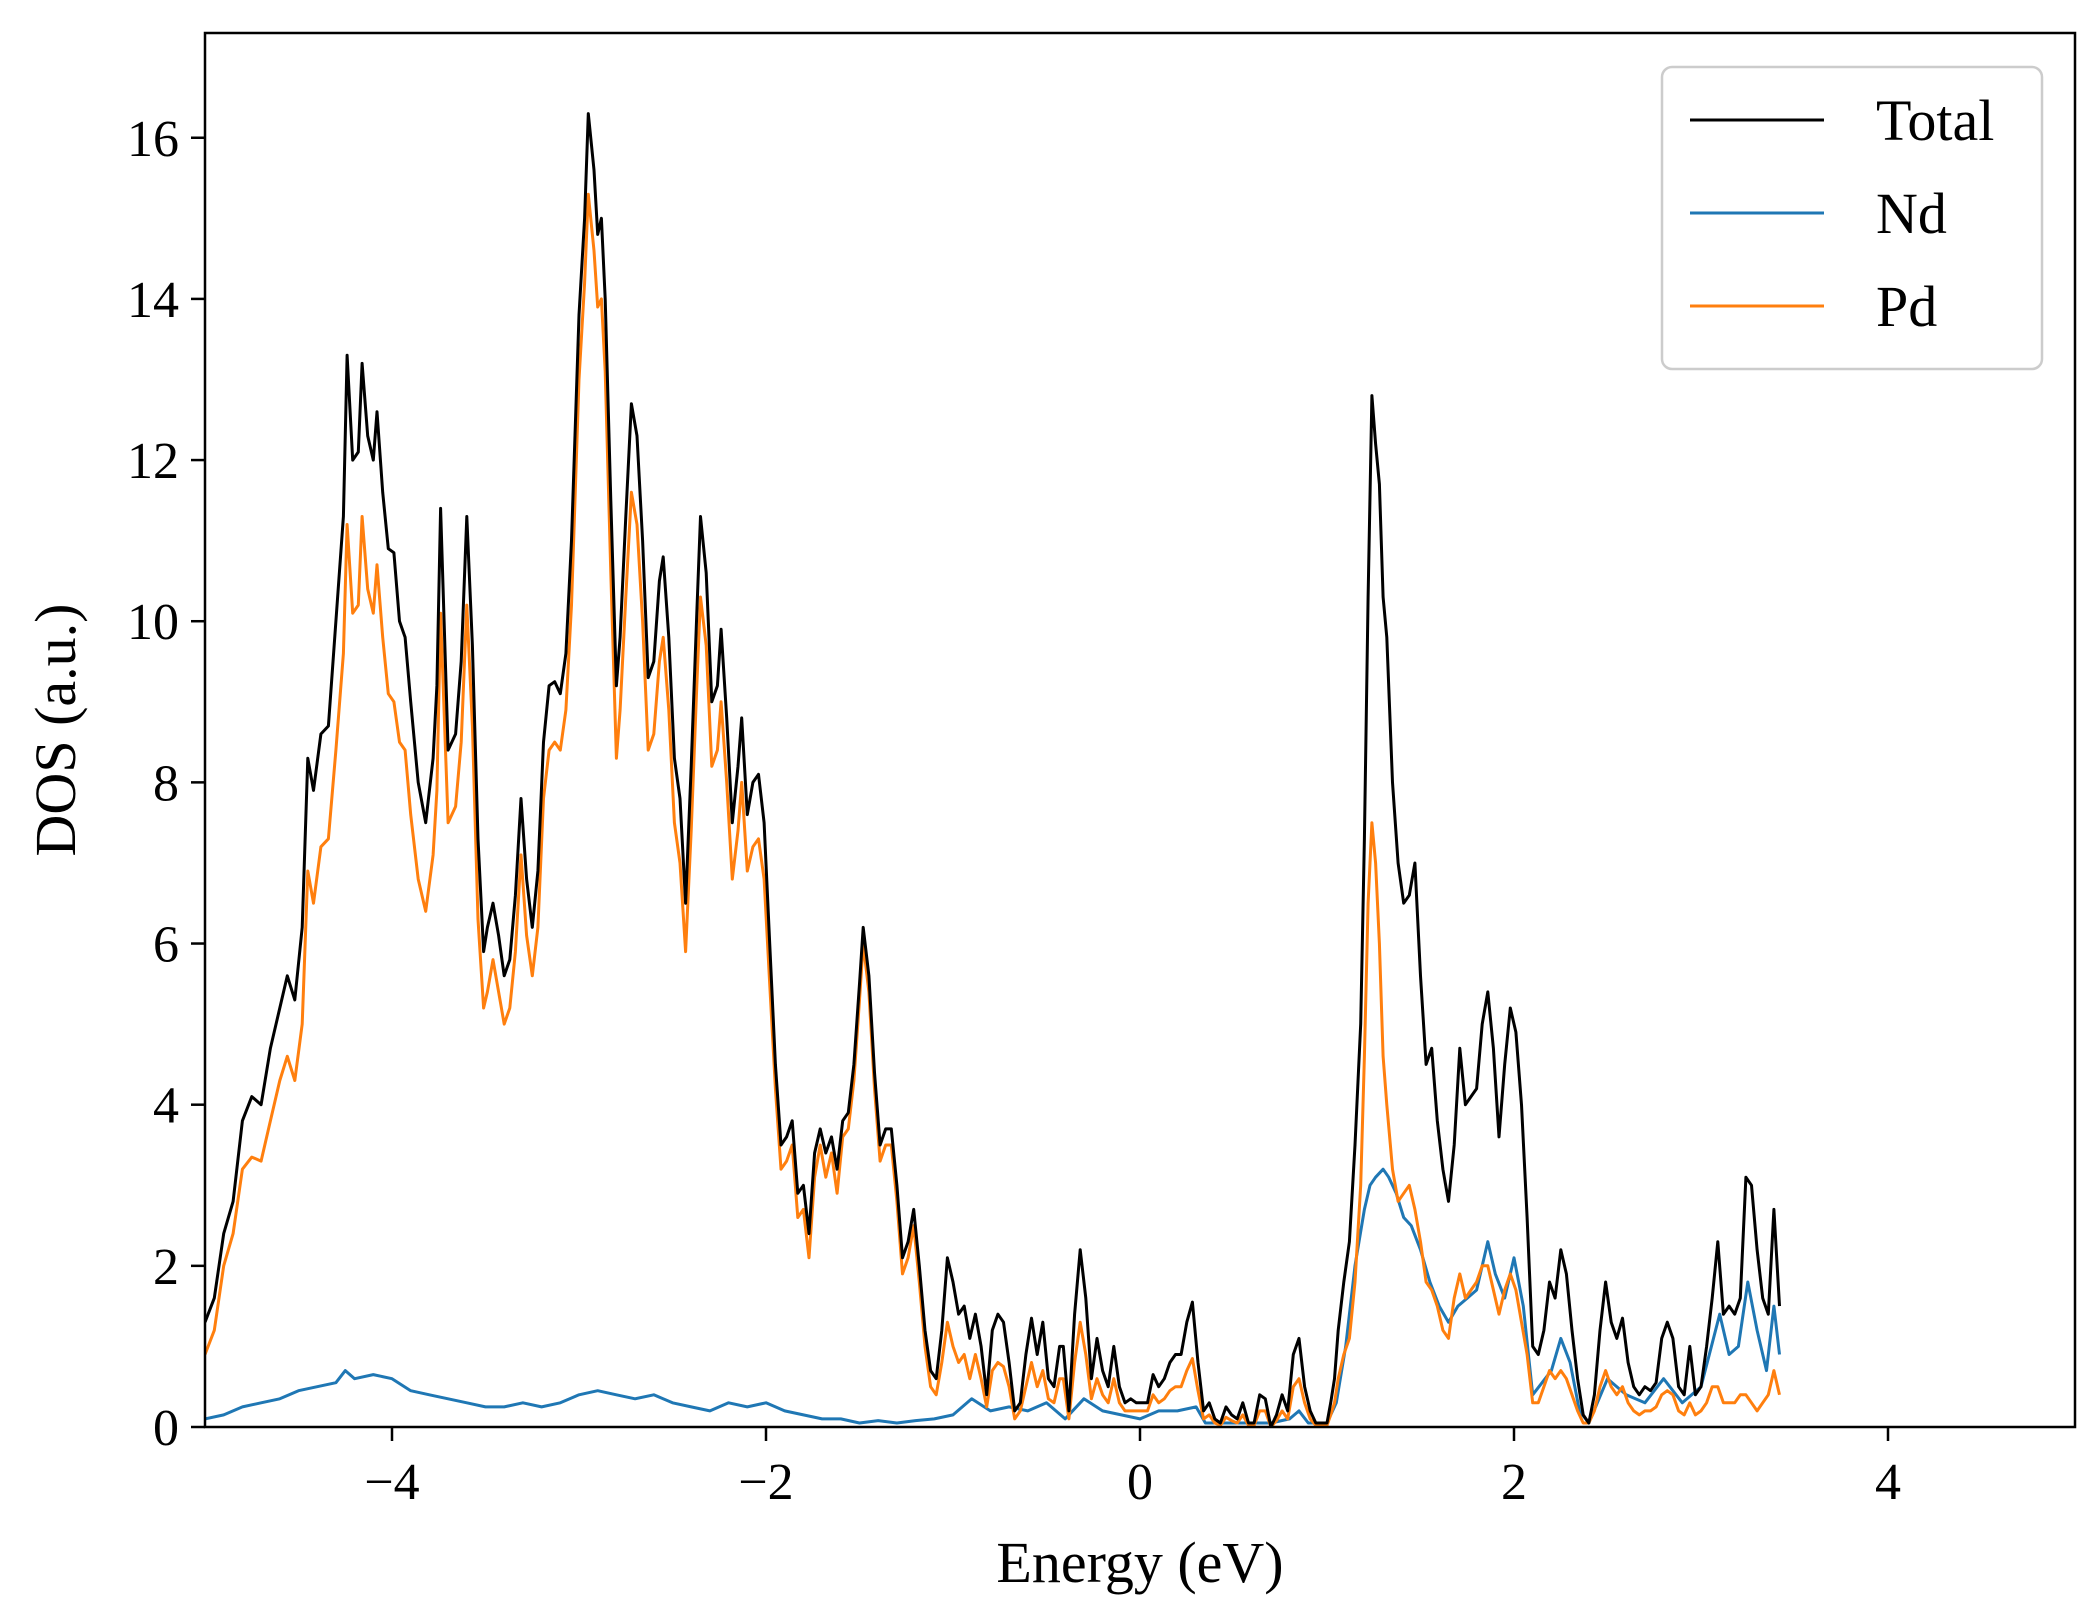 The width and height of the screenshot is (2097, 1617). I want to click on x-tick-label: −4, so click(391, 1482).